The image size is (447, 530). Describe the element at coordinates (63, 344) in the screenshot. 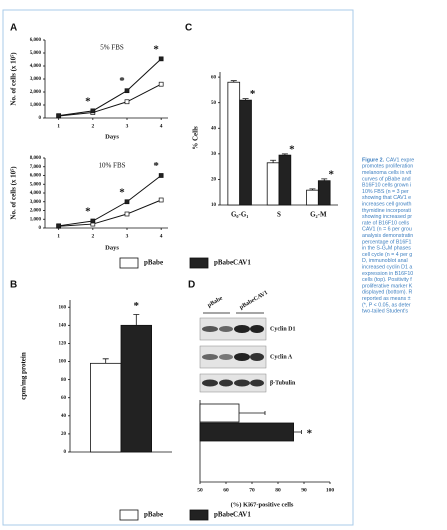

I see `y-tick-label: 120` at that location.